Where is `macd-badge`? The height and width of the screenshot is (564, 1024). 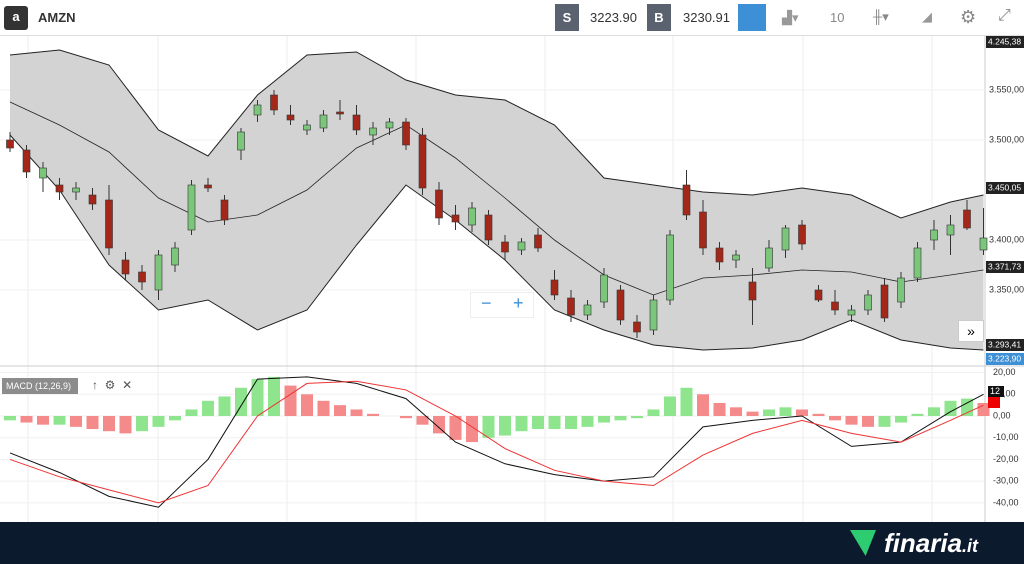
macd-badge is located at coordinates (996, 391).